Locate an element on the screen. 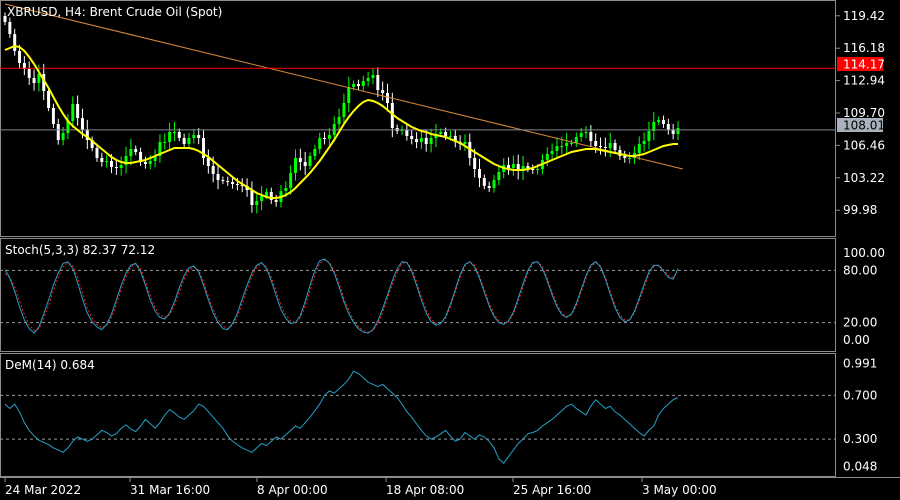 Image resolution: width=900 pixels, height=500 pixels. stochastic-pane is located at coordinates (418, 296).